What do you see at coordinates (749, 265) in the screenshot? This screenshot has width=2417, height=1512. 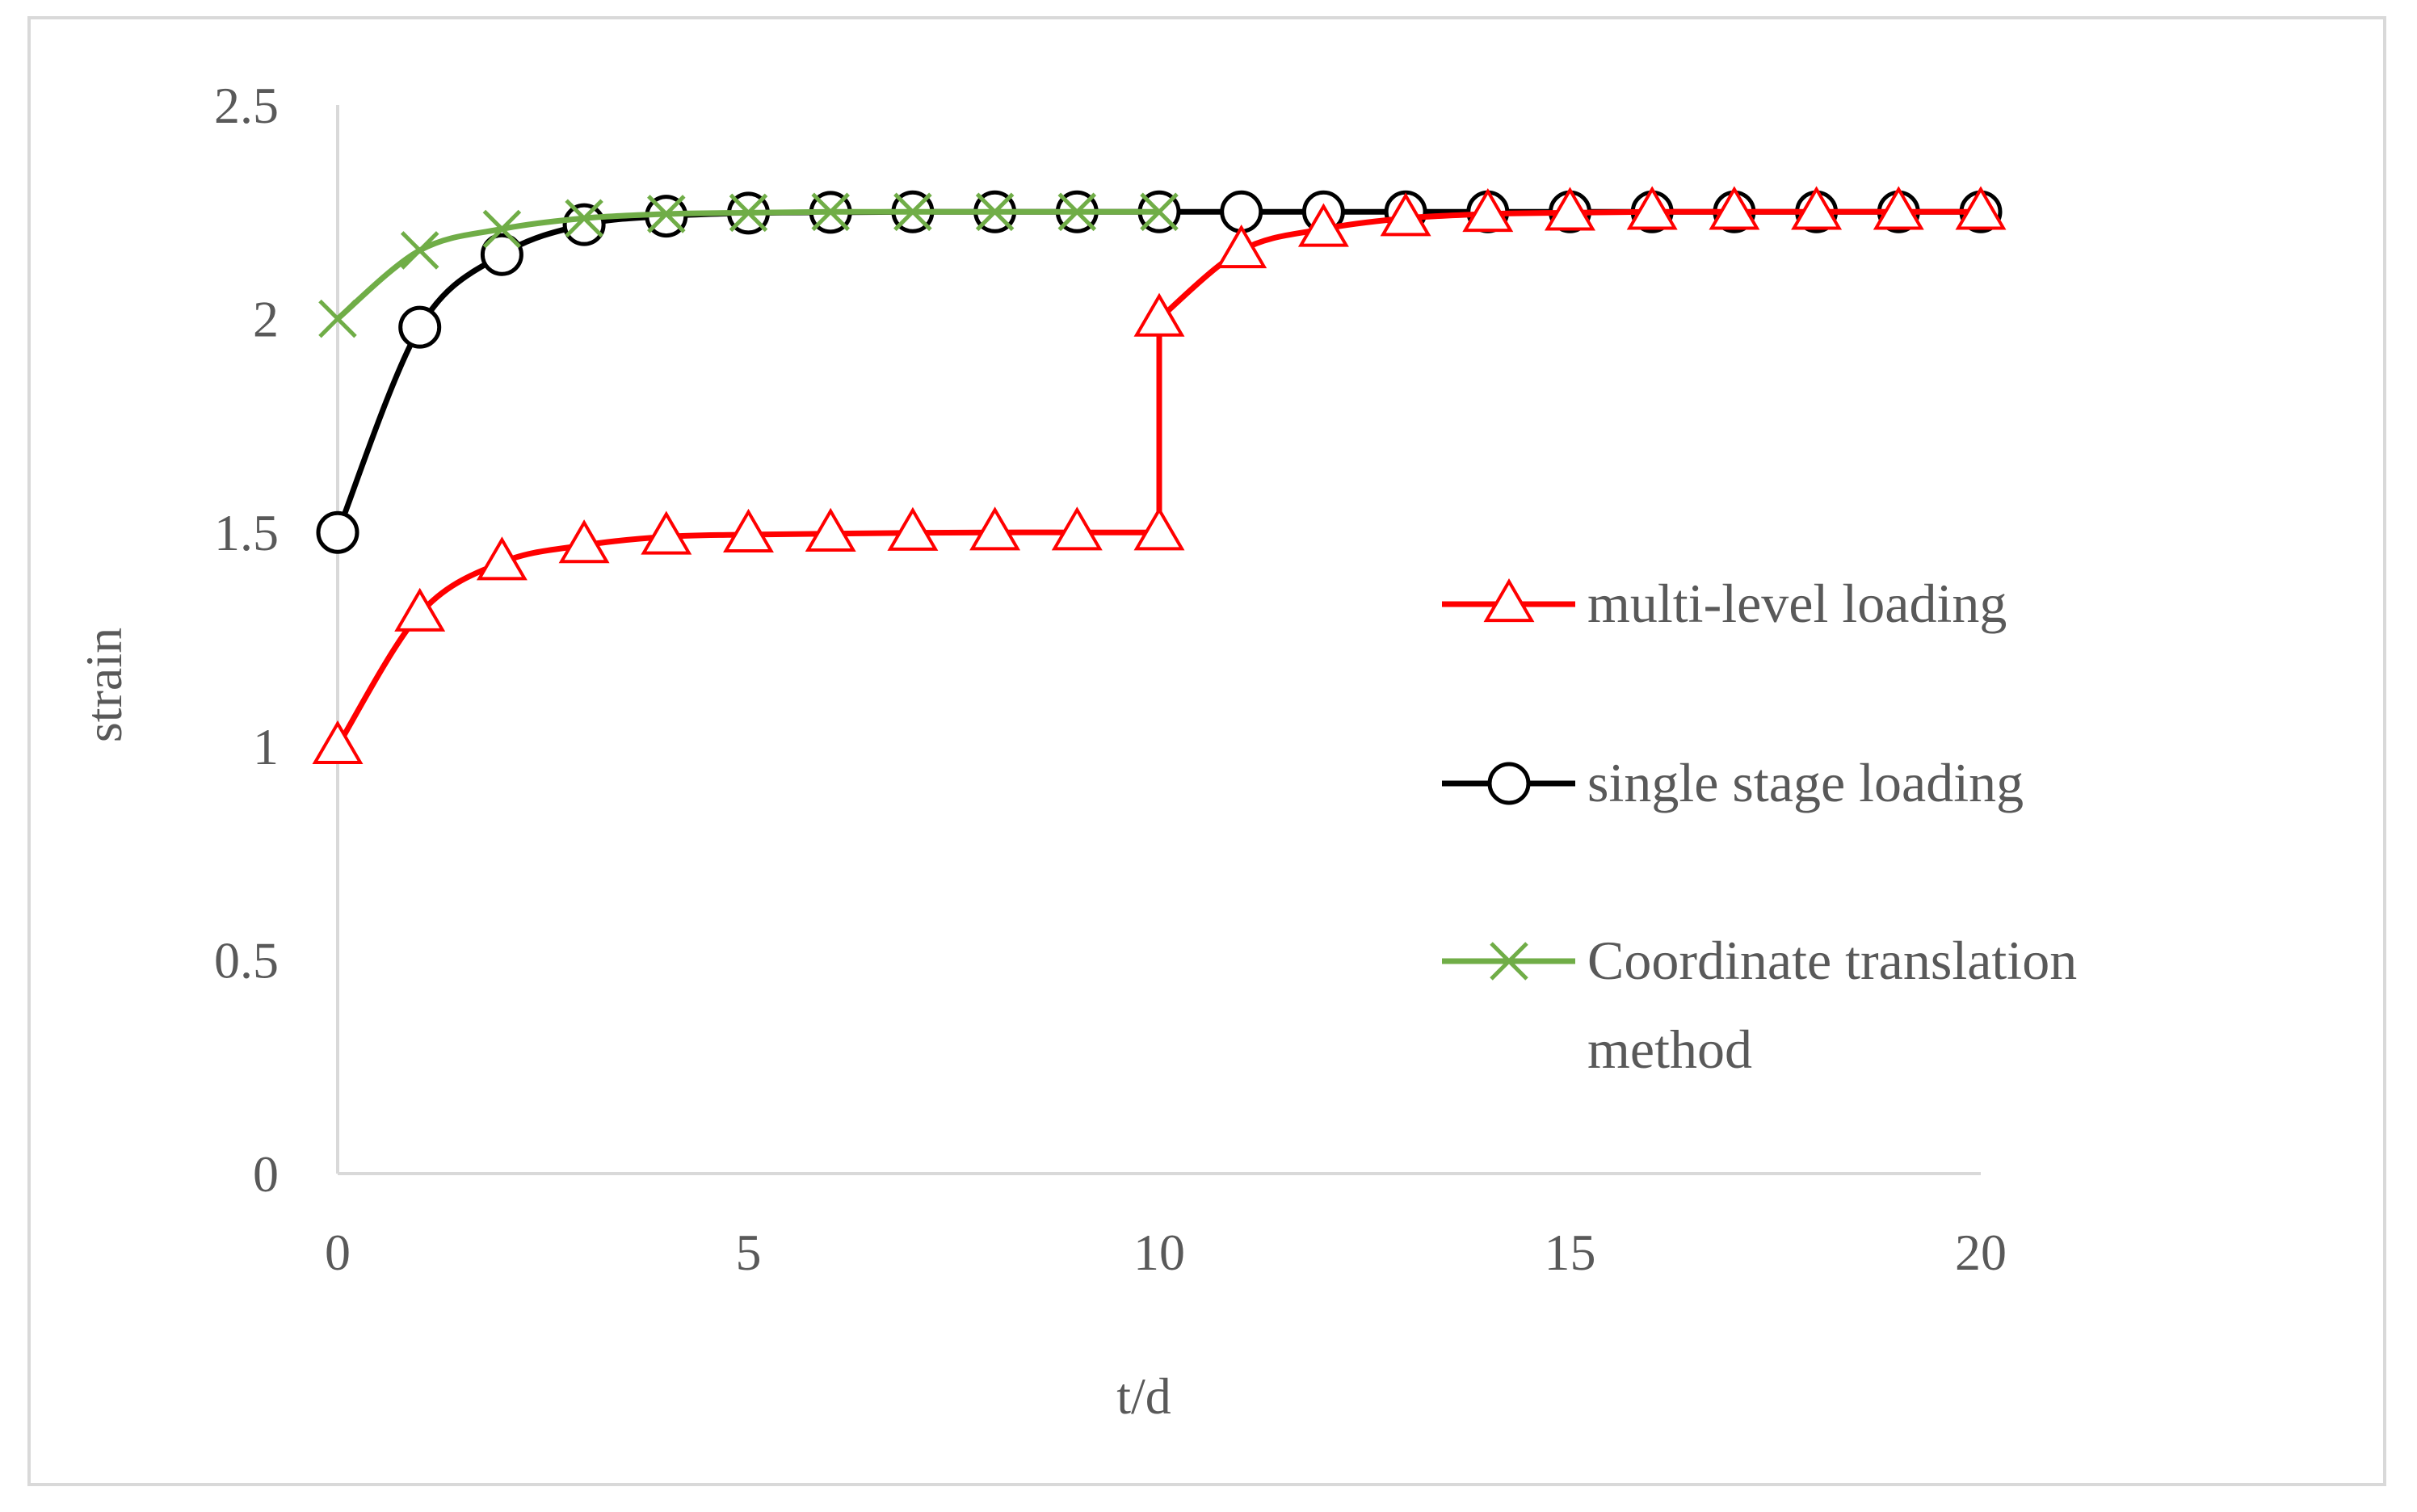 I see `series-x` at bounding box center [749, 265].